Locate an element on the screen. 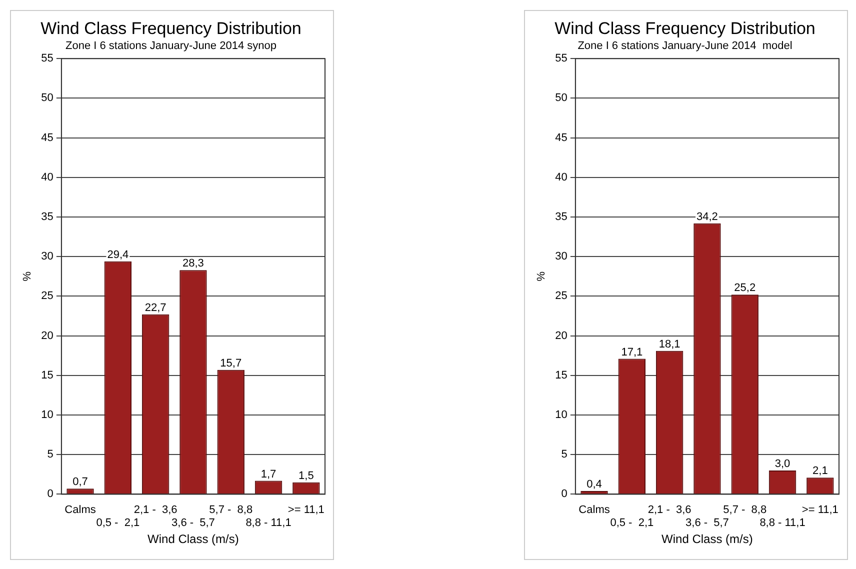 This screenshot has height=569, width=856. data-label: 1,5 is located at coordinates (306, 476).